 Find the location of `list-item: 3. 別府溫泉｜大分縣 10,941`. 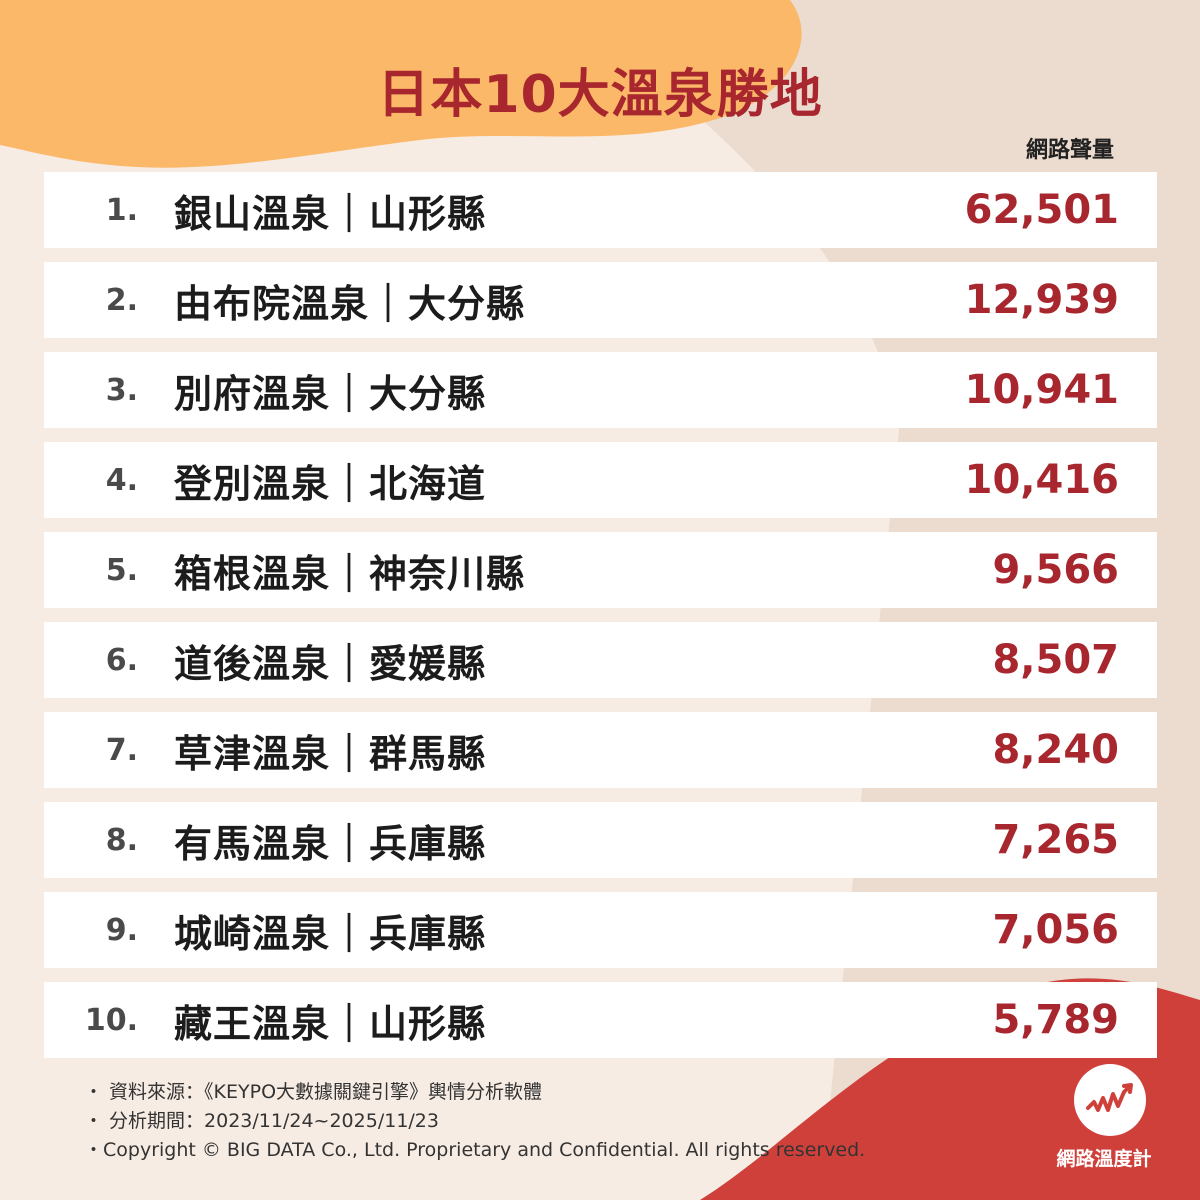

list-item: 3. 別府溫泉｜大分縣 10,941 is located at coordinates (600, 390).